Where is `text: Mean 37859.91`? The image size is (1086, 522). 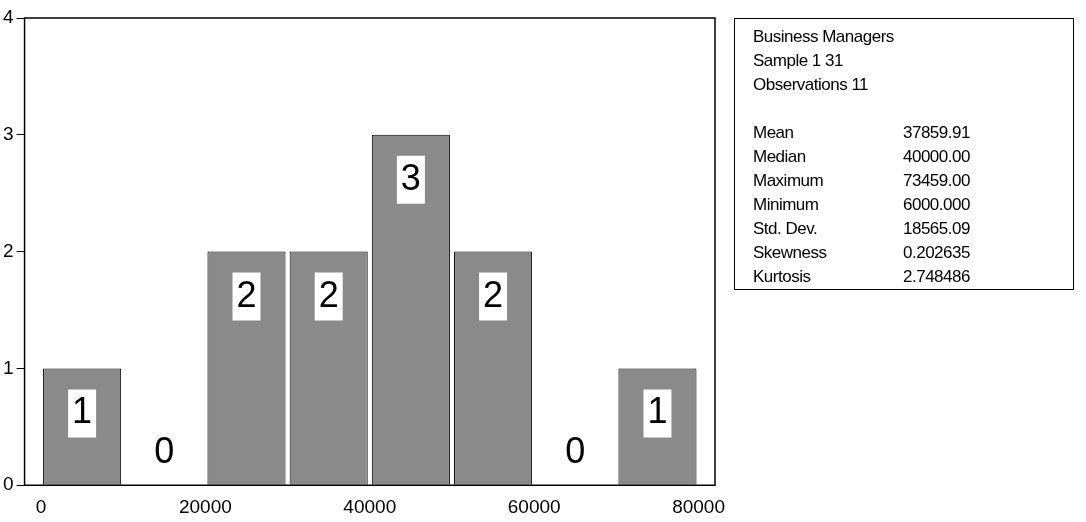
text: Mean 37859.91 is located at coordinates (861, 132).